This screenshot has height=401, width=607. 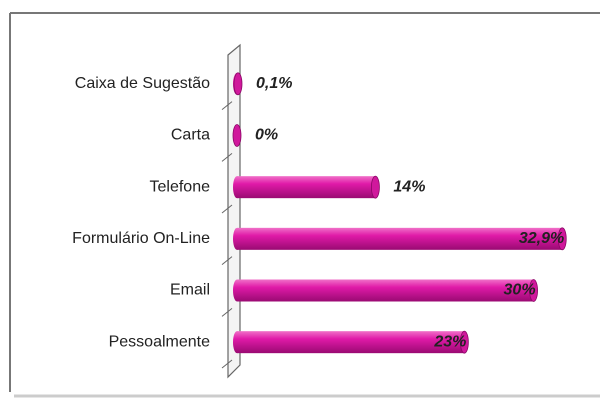 I want to click on value-label: 0%, so click(x=266, y=135).